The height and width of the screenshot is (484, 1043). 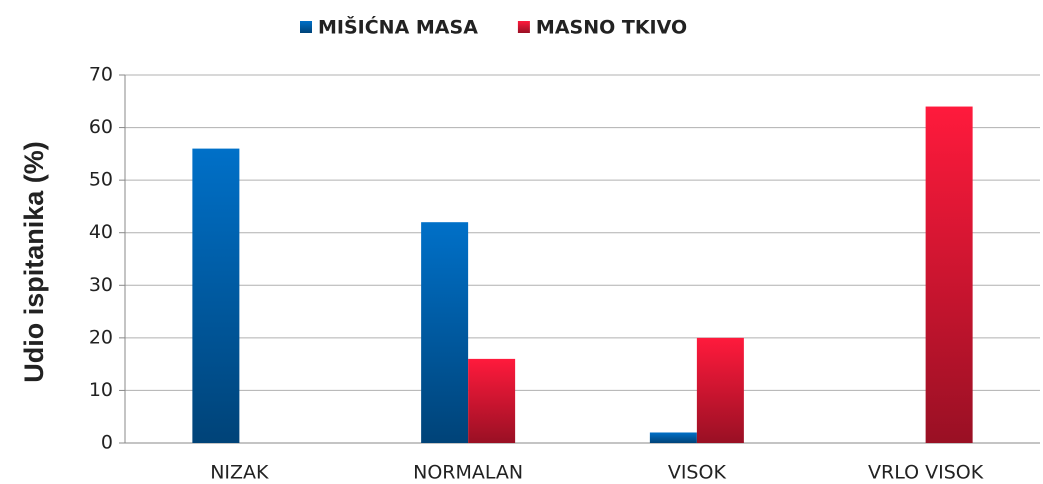 I want to click on y-tick-label: 40, so click(x=101, y=232).